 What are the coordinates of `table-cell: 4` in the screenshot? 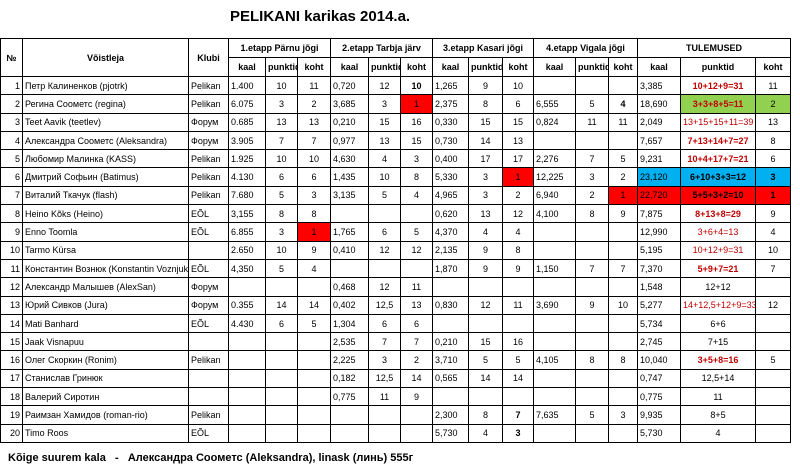 It's located at (384, 159).